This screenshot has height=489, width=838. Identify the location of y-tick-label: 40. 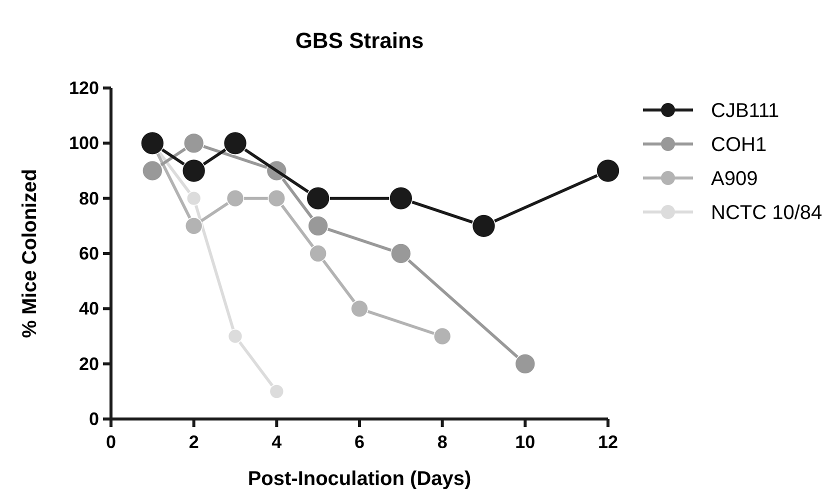
(88, 308).